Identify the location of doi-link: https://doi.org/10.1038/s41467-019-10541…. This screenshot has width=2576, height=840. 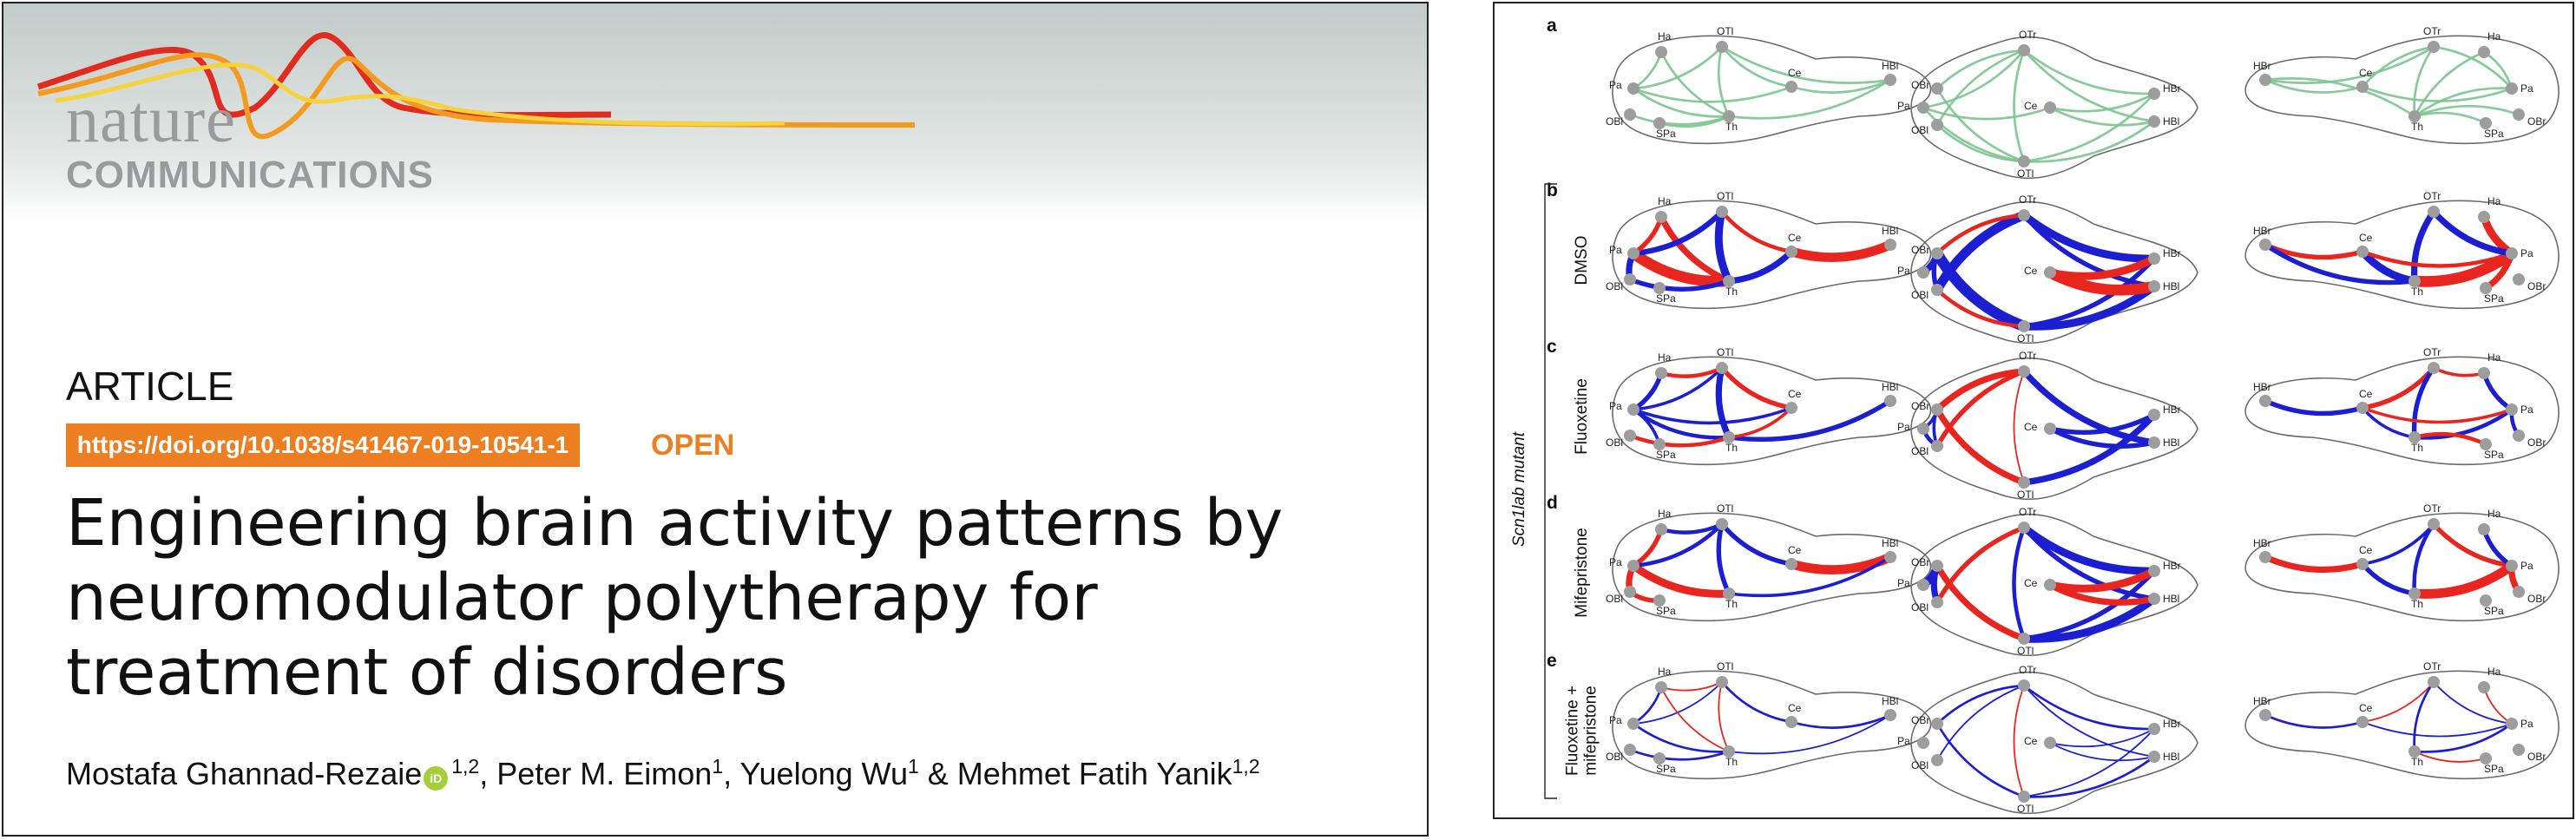
(323, 445).